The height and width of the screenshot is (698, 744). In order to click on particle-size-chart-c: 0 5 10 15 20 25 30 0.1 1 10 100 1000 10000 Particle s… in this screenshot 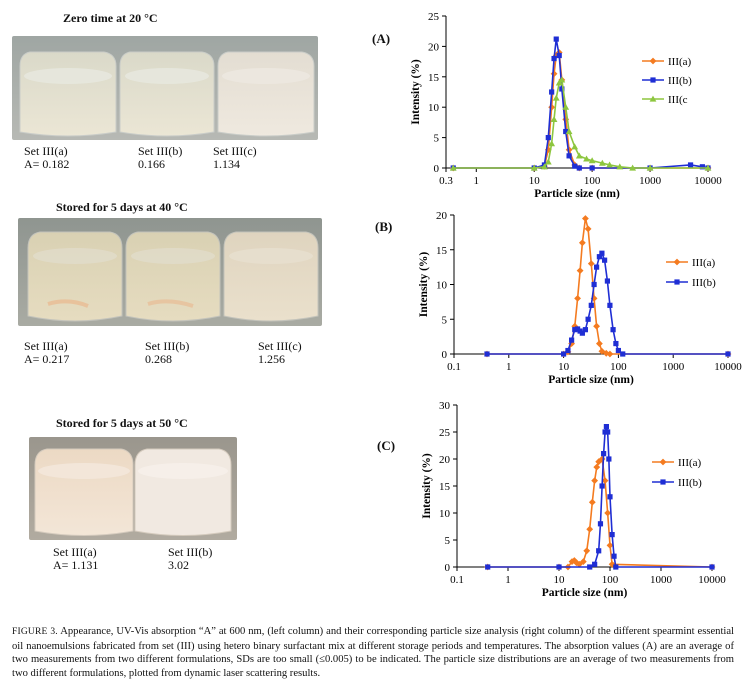, I will do `click(573, 499)`.